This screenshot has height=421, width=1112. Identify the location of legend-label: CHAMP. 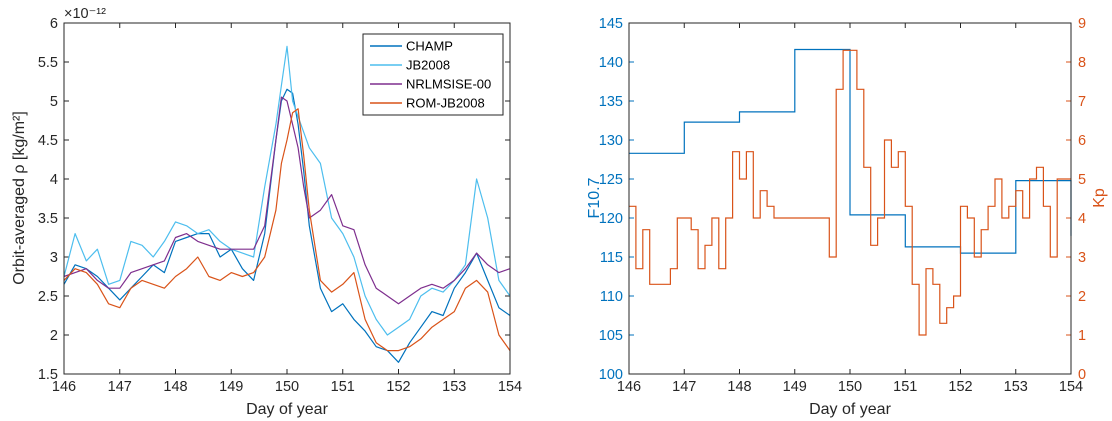
(429, 46).